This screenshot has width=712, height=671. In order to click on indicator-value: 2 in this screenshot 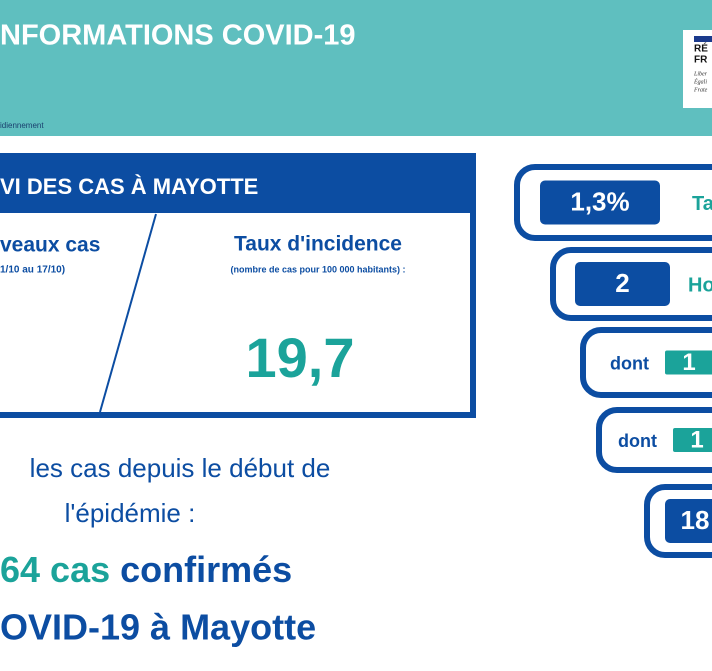, I will do `click(622, 283)`.